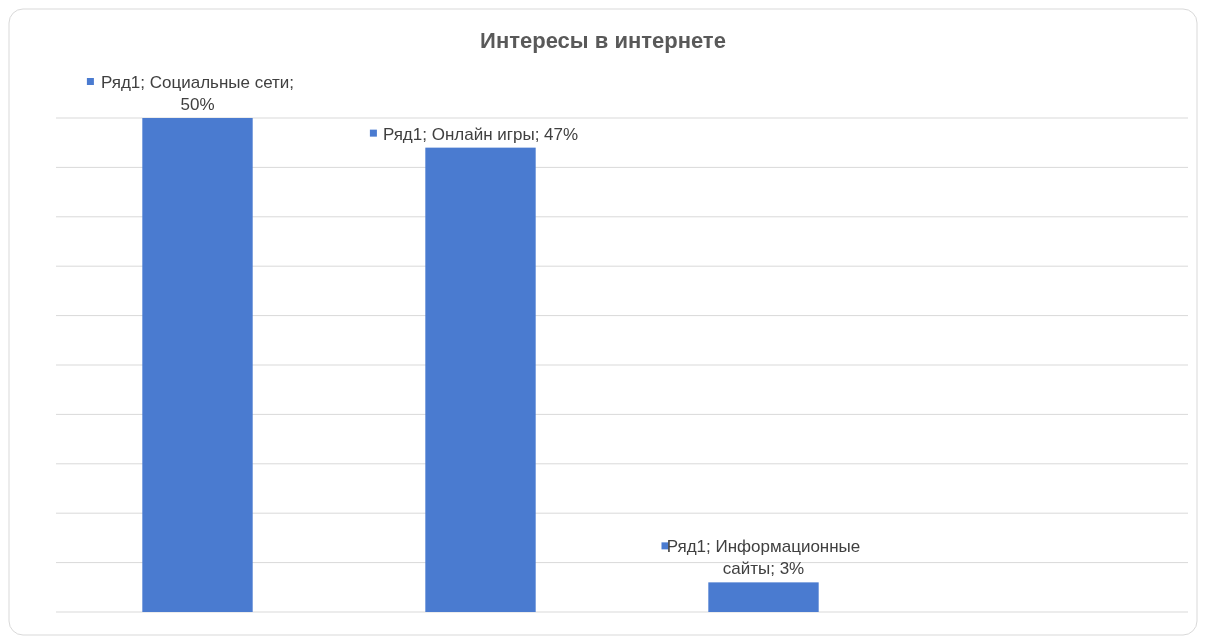 The image size is (1206, 644). I want to click on data-label: Ряд1; Информационные сайты; 3%, so click(763, 558).